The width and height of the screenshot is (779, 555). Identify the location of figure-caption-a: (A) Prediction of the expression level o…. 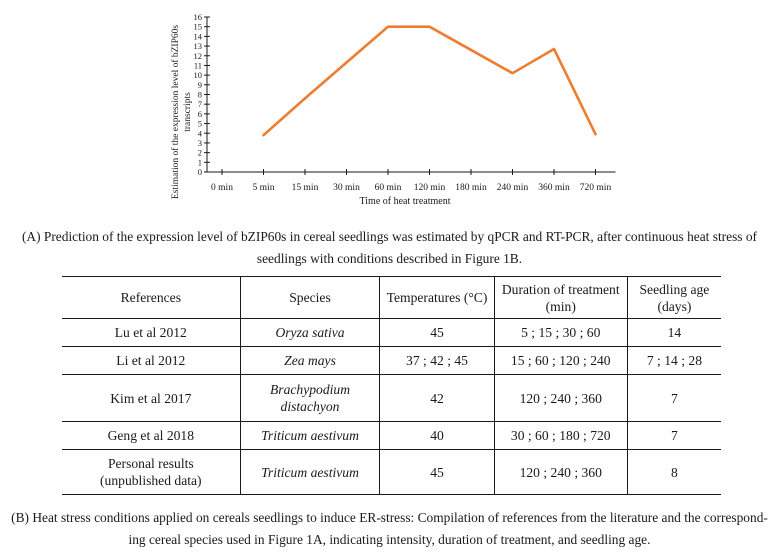
(389, 248).